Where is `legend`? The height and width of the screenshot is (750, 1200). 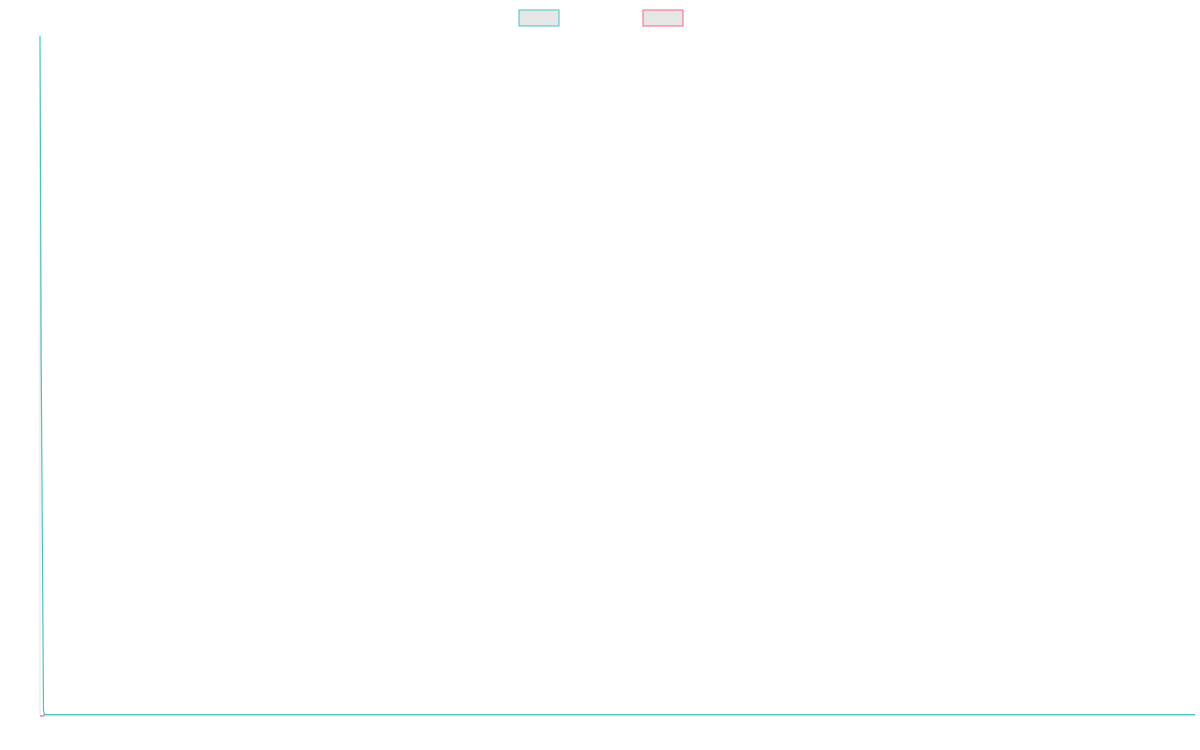
legend is located at coordinates (601, 18).